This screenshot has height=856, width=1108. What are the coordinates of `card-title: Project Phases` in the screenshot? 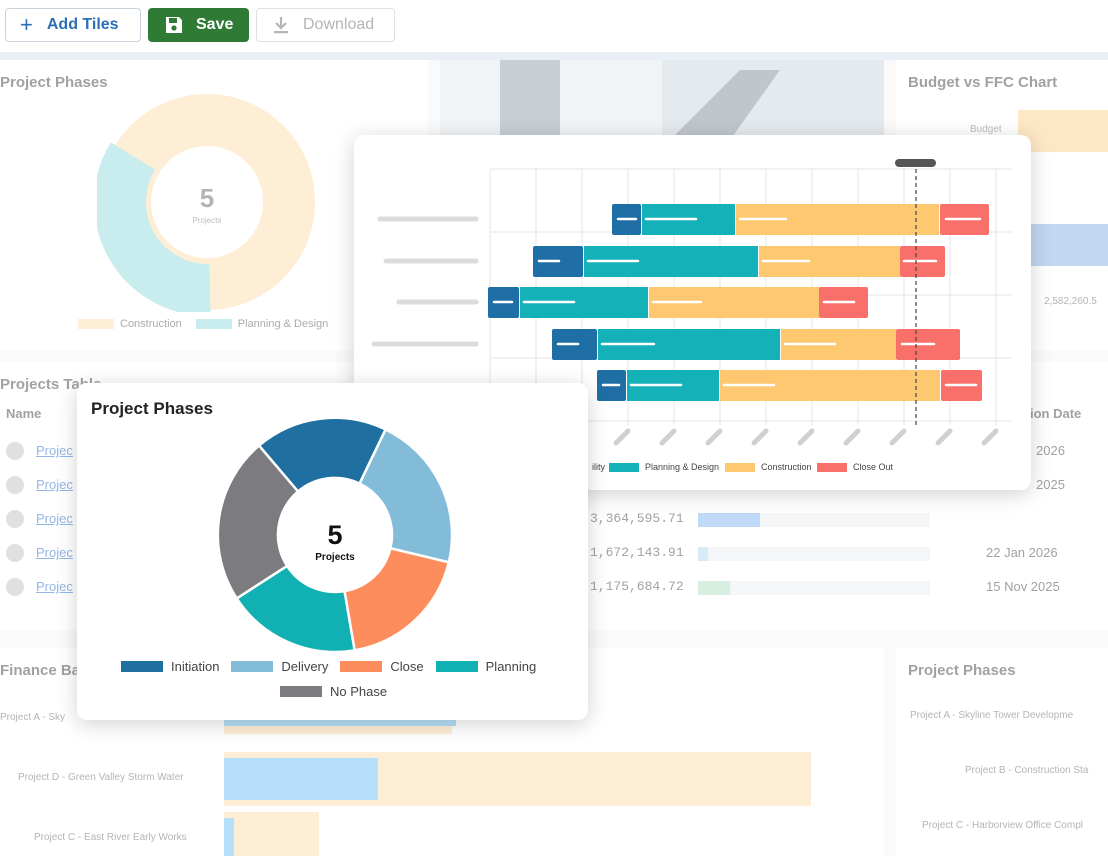 It's located at (152, 408).